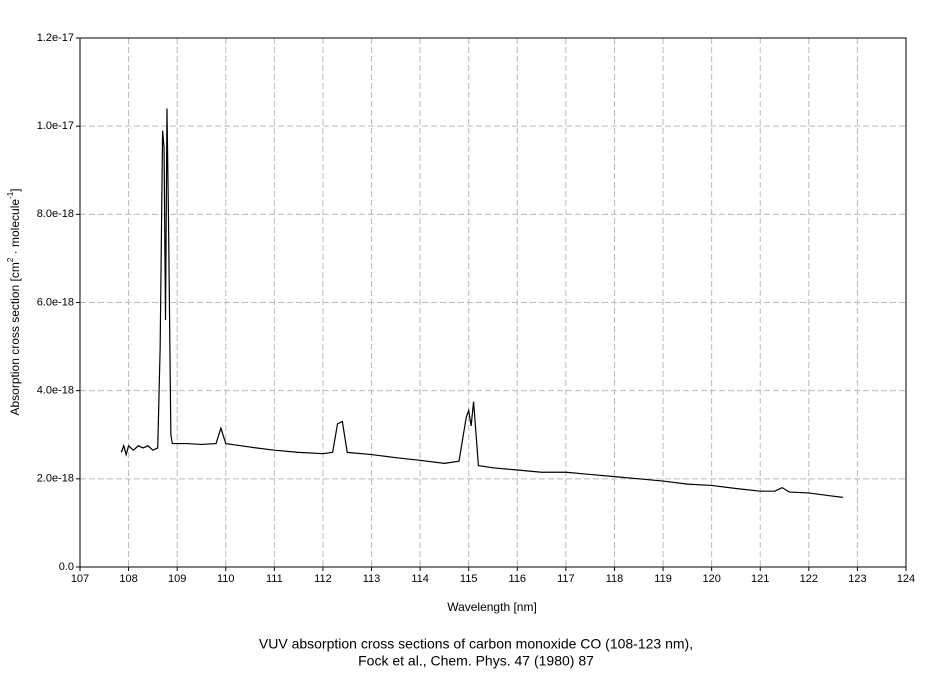 The image size is (944, 673). Describe the element at coordinates (55, 126) in the screenshot. I see `y-tick-label: 1.0e-17` at that location.